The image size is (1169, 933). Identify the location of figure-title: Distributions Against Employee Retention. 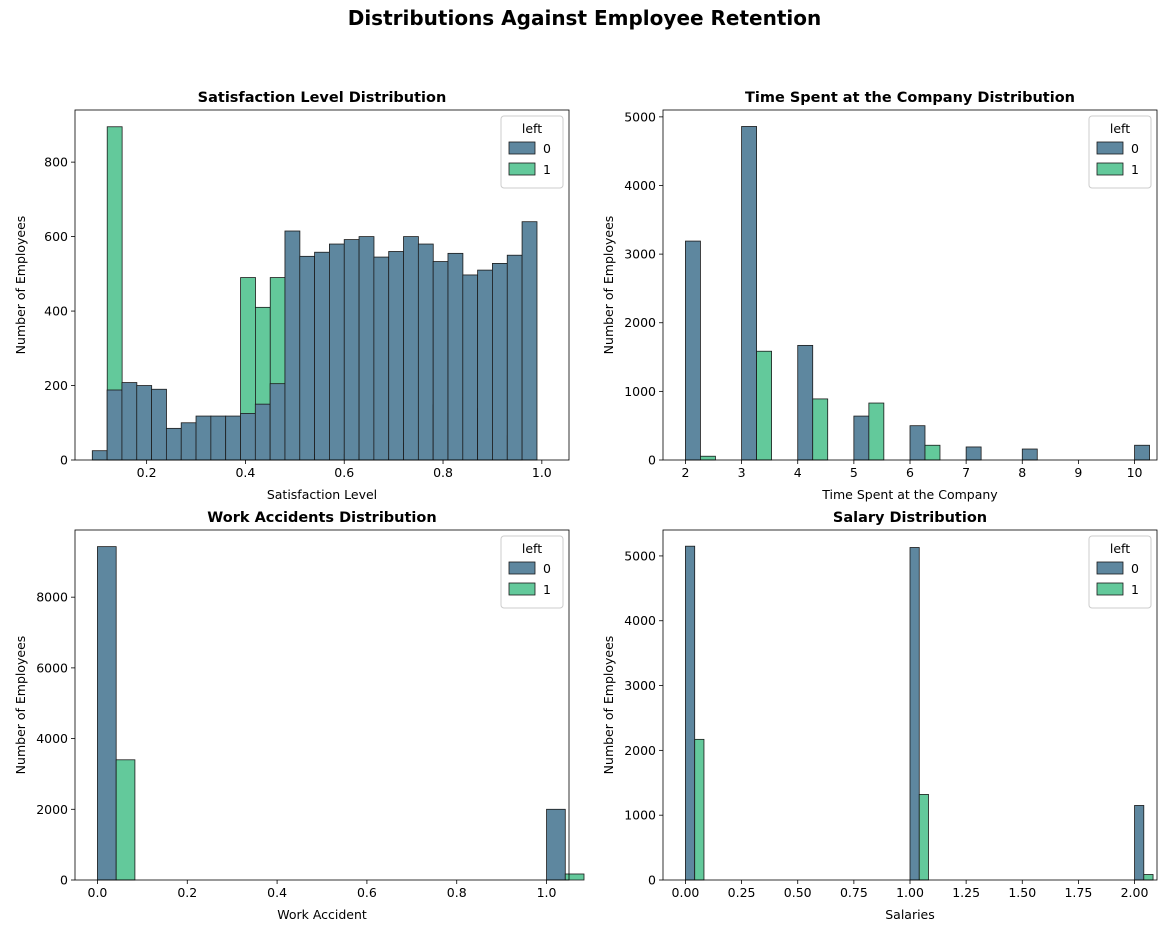
(584, 18).